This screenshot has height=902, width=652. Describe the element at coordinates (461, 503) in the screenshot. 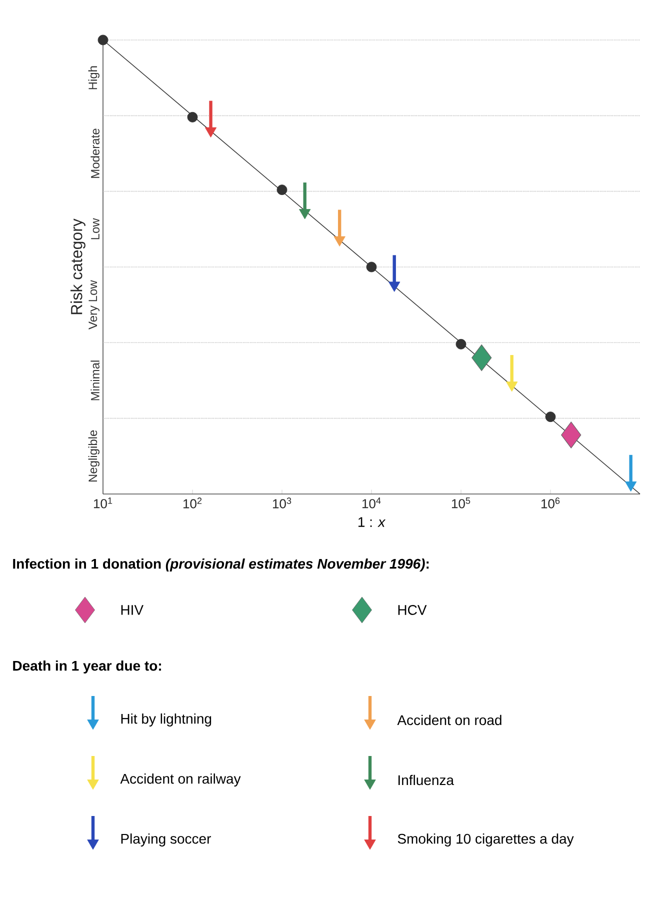

I see `x-tick-label: 10$^{5}$` at that location.